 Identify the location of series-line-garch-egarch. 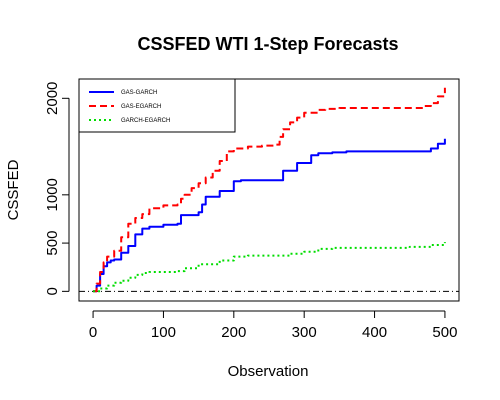
(269, 266).